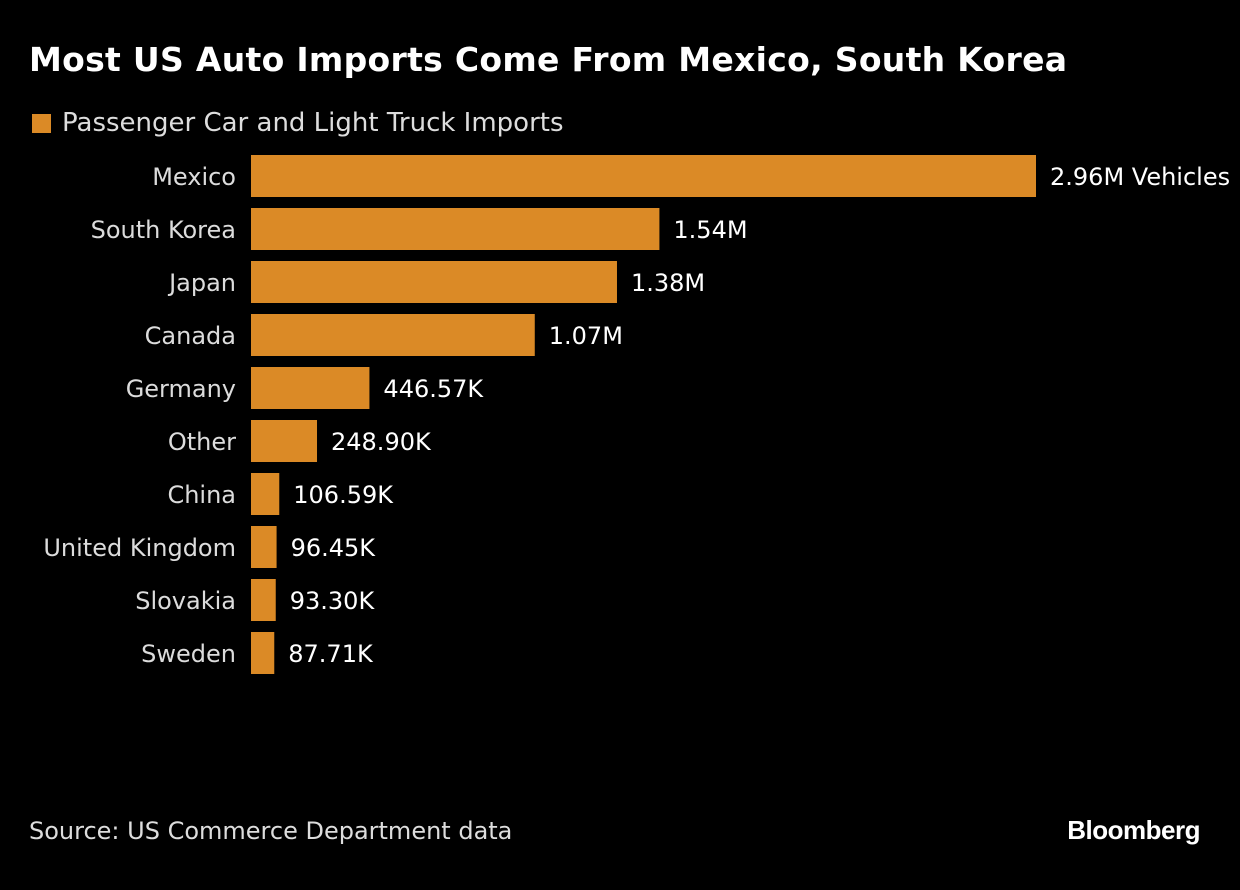 The image size is (1240, 890). Describe the element at coordinates (185, 601) in the screenshot. I see `category-label: Slovakia` at that location.